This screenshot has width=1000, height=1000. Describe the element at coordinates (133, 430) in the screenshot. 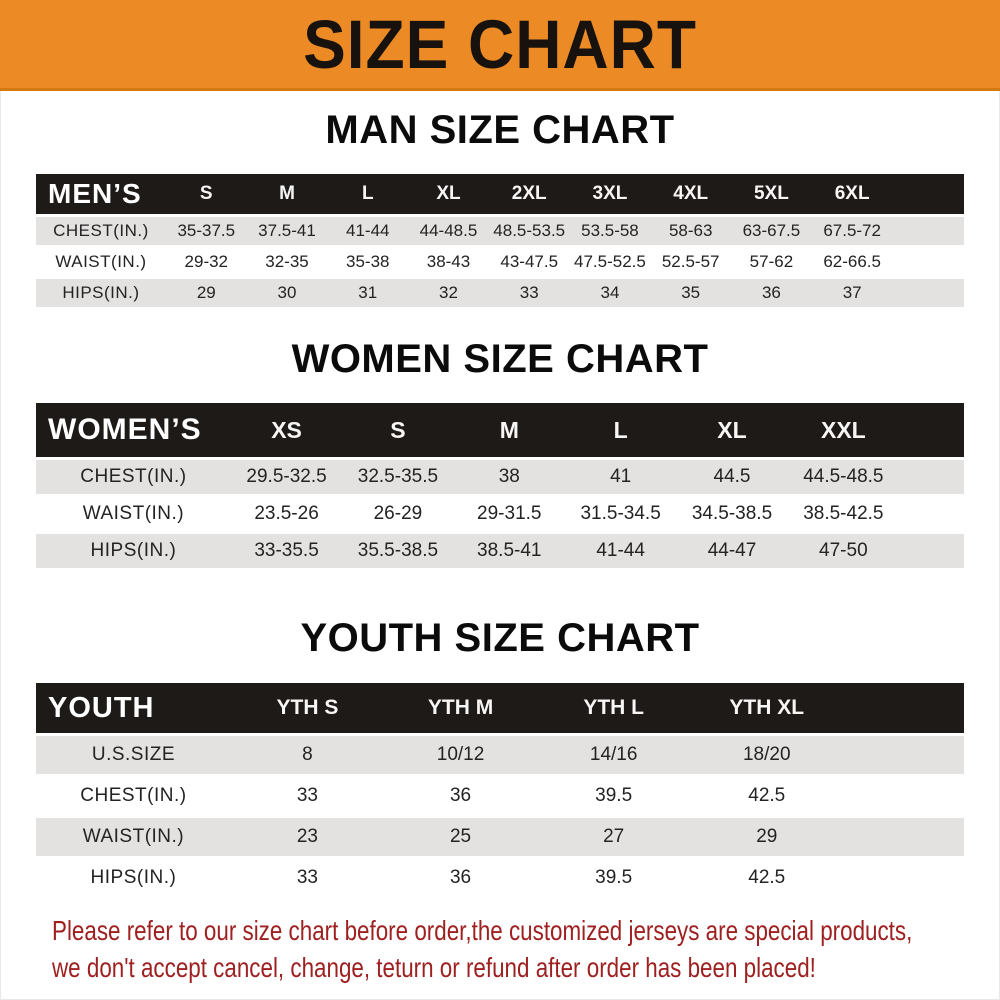

I see `women-table-label: WOMEN’S` at that location.